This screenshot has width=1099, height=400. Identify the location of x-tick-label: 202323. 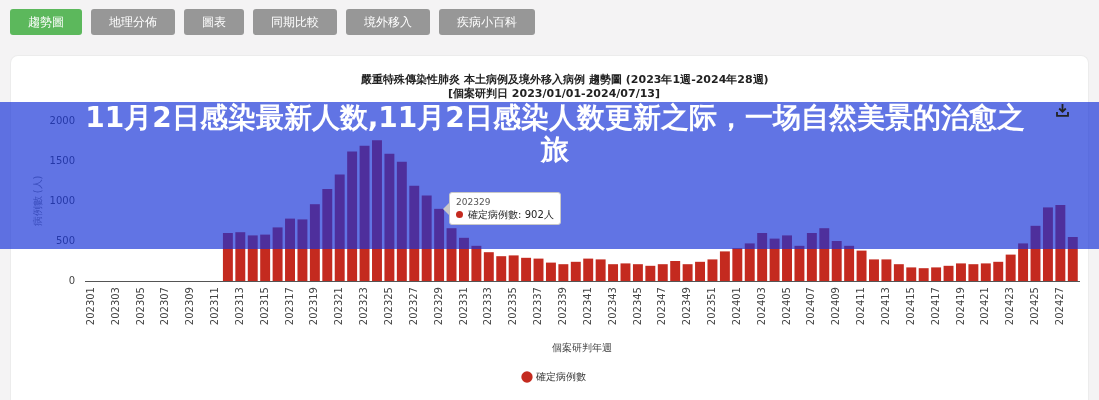
(364, 306).